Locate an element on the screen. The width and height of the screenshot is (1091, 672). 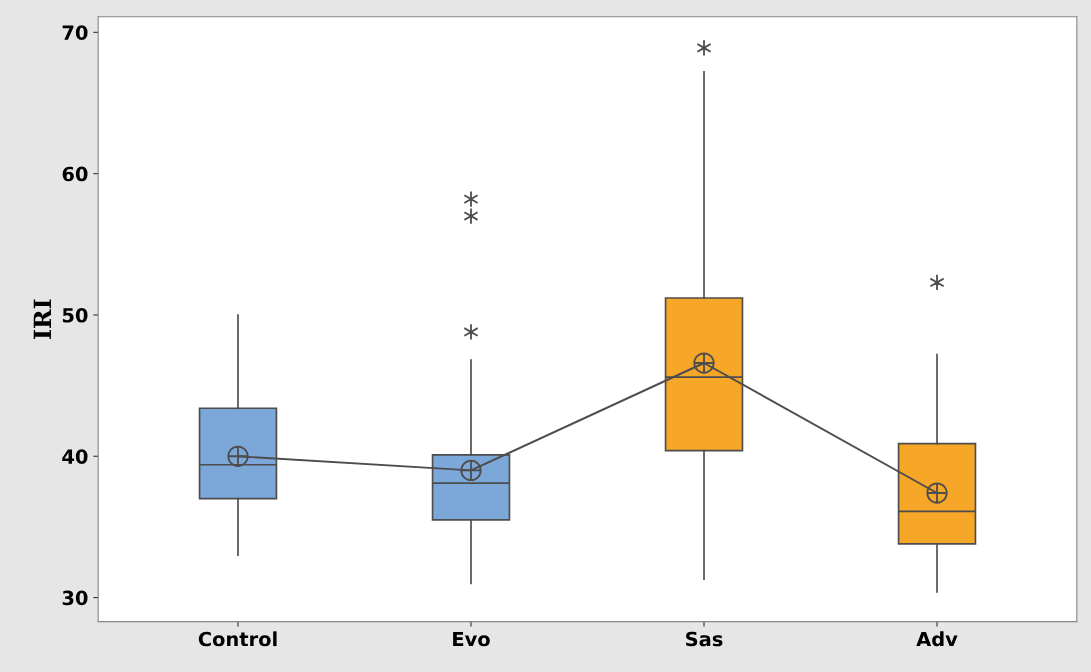
x-tick-label: Sas is located at coordinates (704, 639).